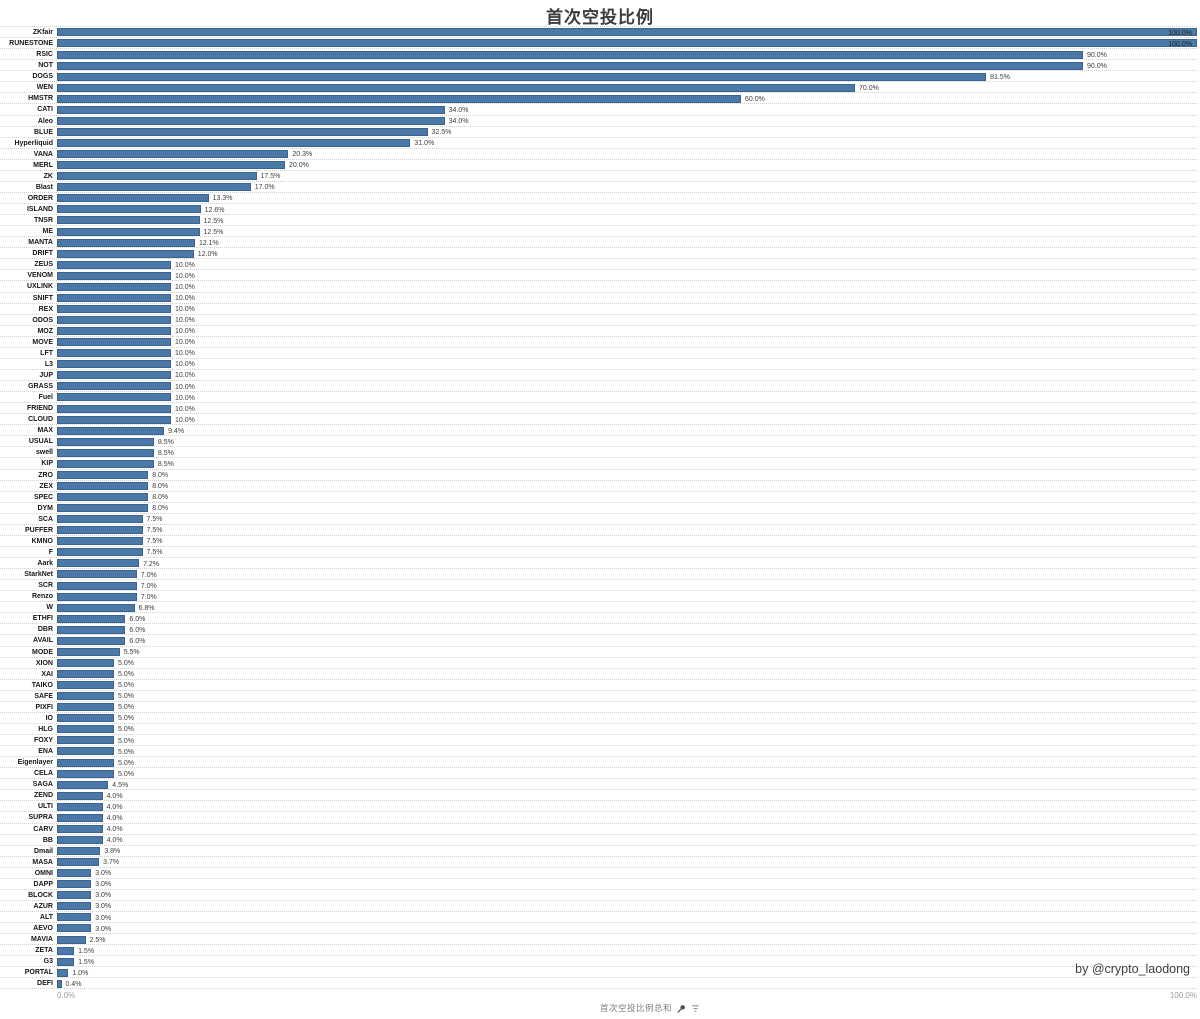 This screenshot has height=1019, width=1200. I want to click on category-label: L3, so click(48, 364).